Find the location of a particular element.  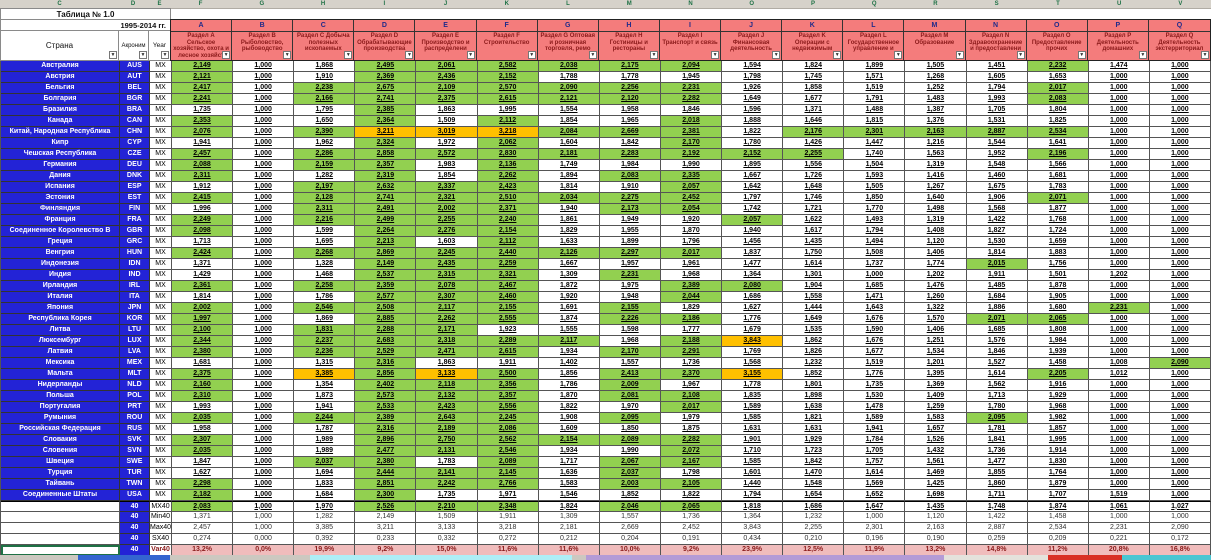

data-cell: 1,941 is located at coordinates (203, 143).